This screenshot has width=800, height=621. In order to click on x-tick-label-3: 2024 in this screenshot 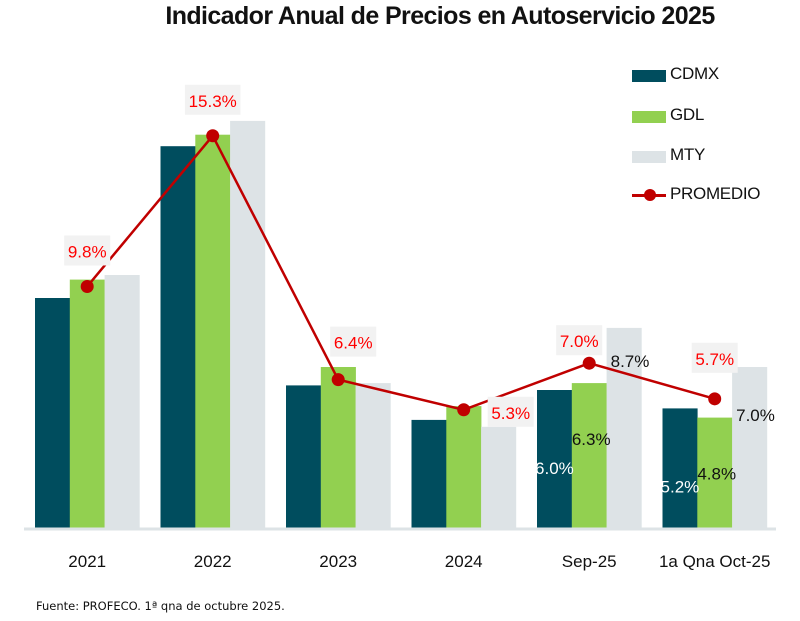, I will do `click(464, 561)`.